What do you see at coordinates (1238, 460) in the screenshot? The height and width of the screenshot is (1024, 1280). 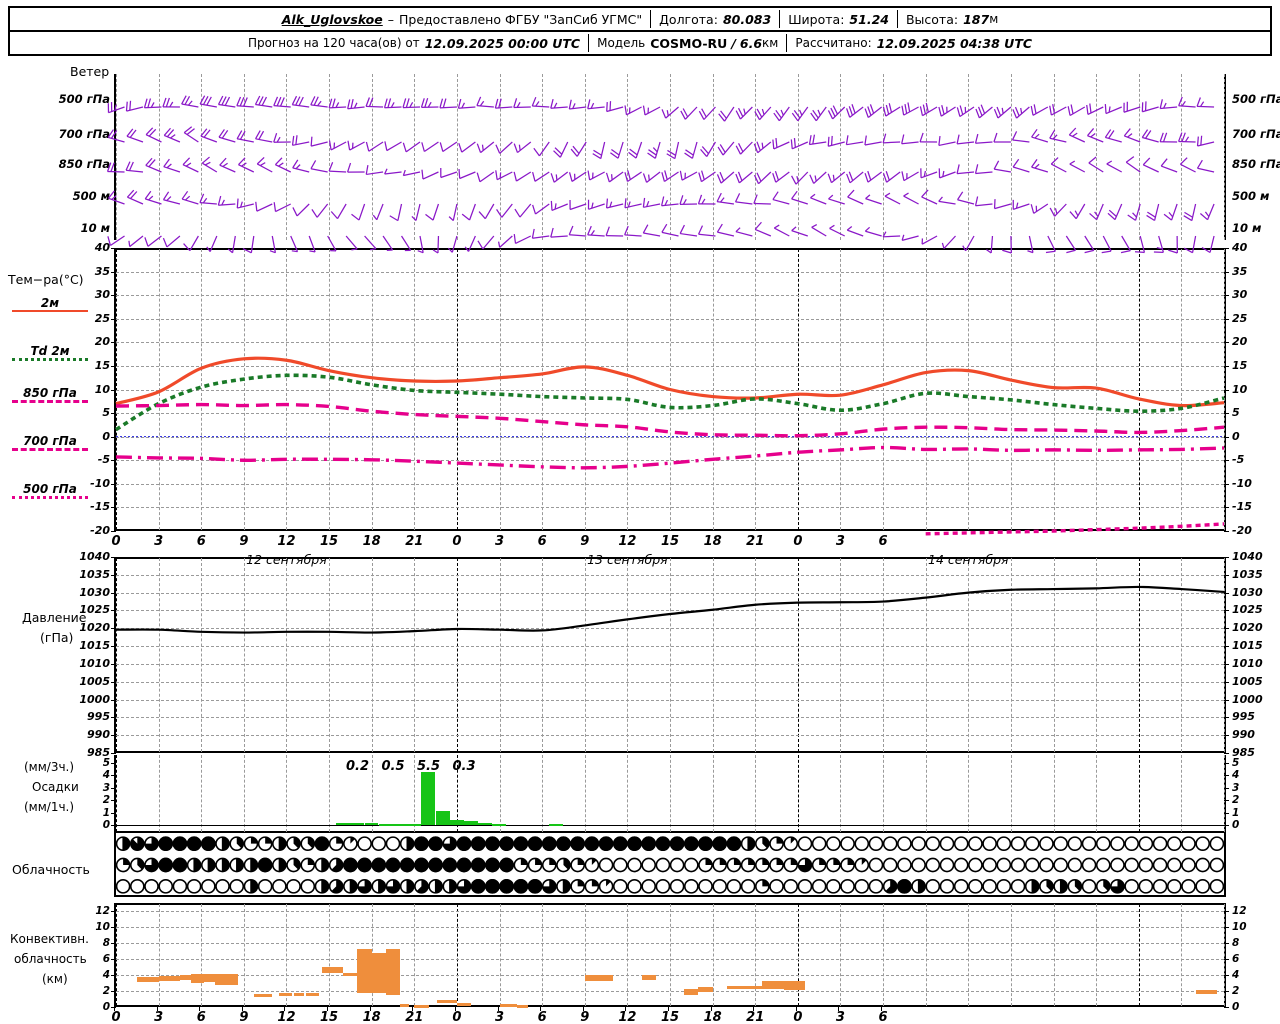 I see `temperature-axis-tick: -5` at bounding box center [1238, 460].